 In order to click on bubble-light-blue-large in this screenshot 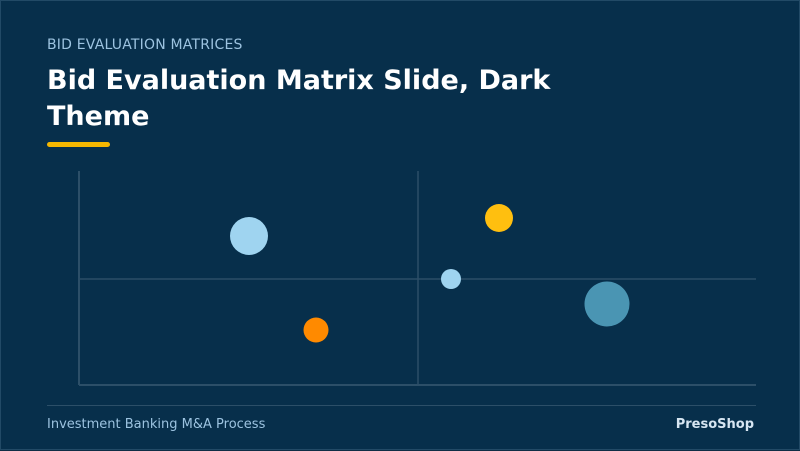, I will do `click(249, 236)`.